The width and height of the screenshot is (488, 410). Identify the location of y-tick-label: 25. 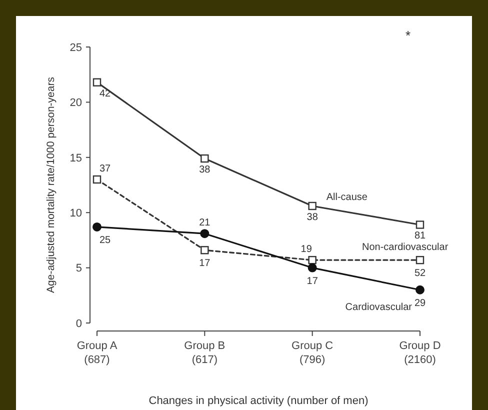
(76, 48).